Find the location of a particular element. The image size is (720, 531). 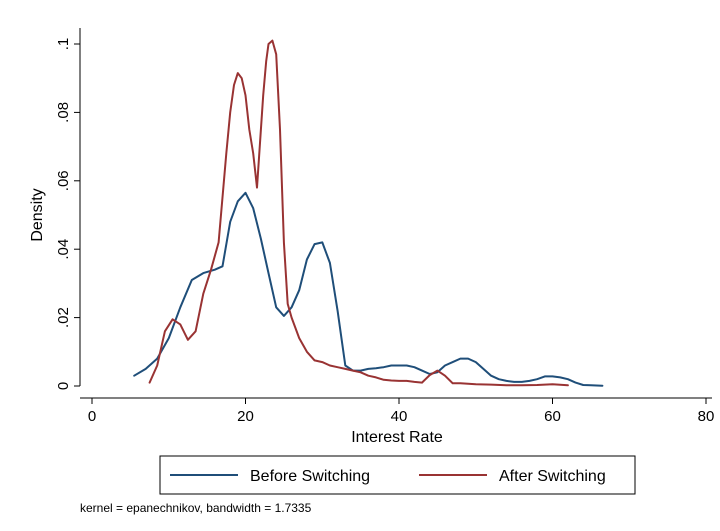

y-tick-label: .08 is located at coordinates (63, 112).